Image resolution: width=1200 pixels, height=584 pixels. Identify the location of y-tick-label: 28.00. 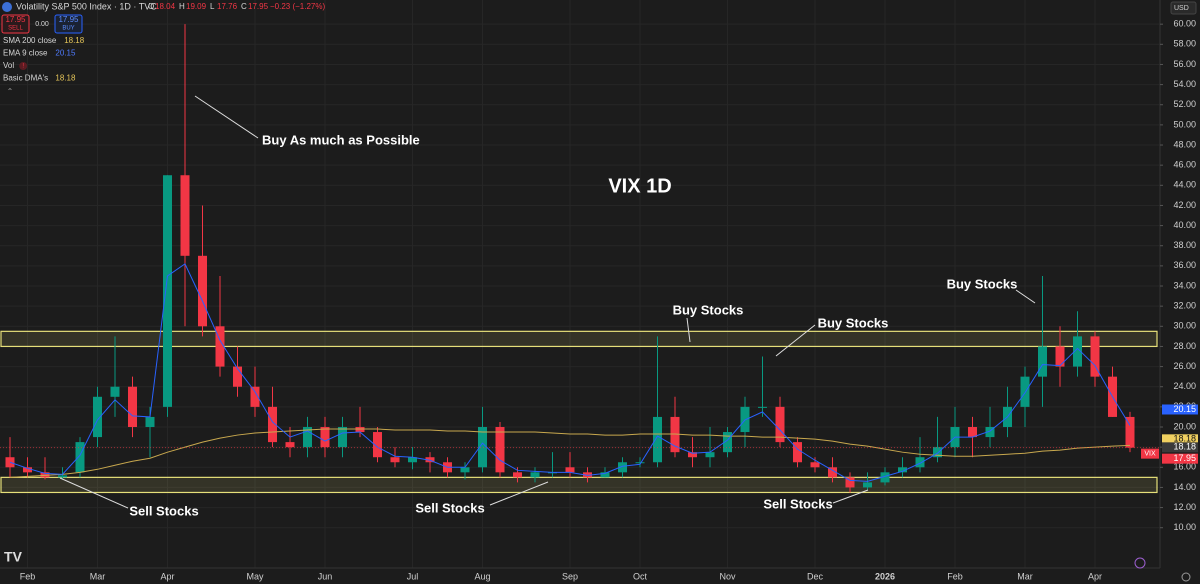
(1184, 346).